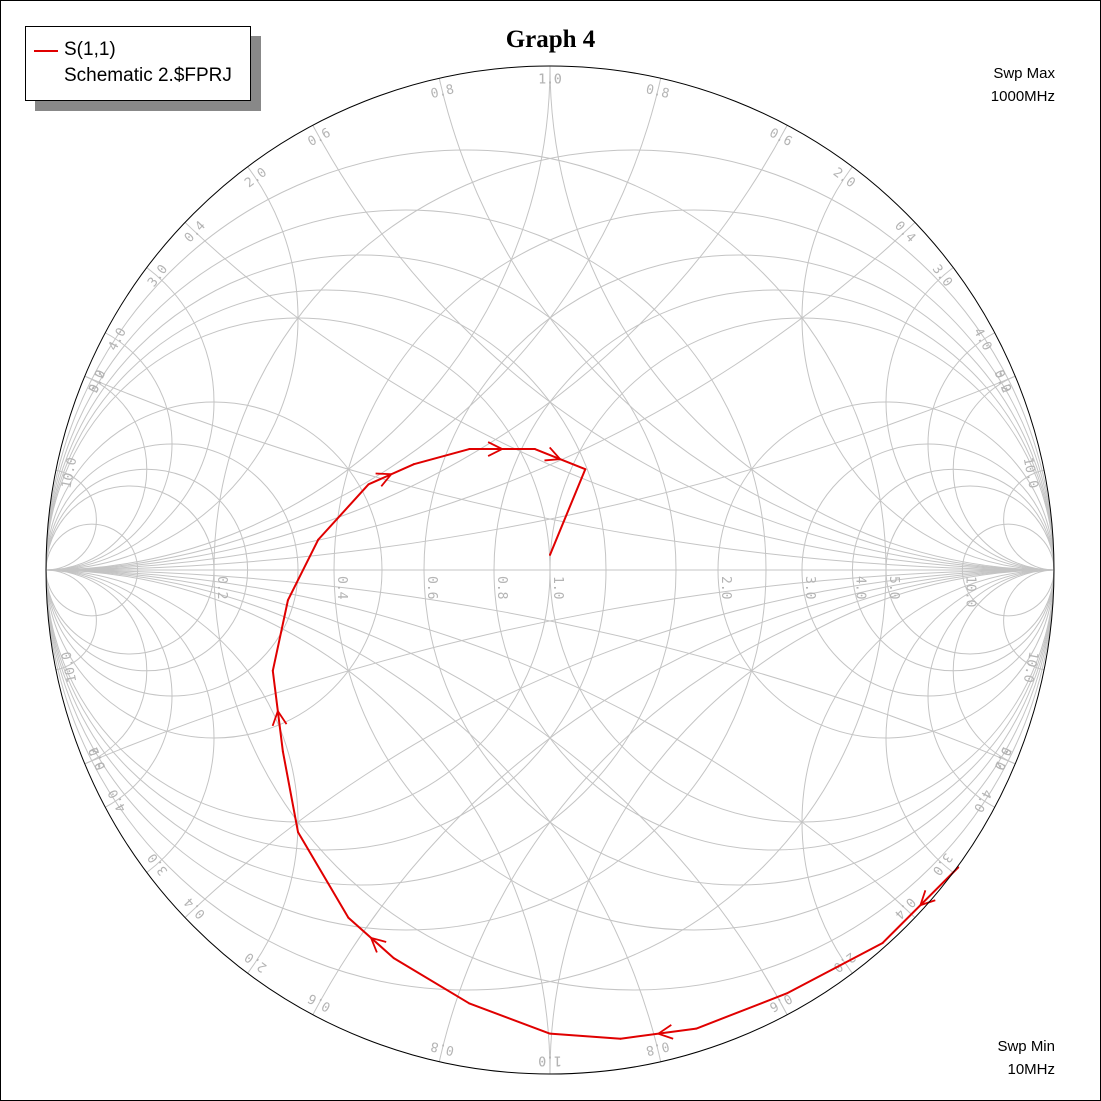  Describe the element at coordinates (969, 591) in the screenshot. I see `axis-tick-label: 10.0` at that location.